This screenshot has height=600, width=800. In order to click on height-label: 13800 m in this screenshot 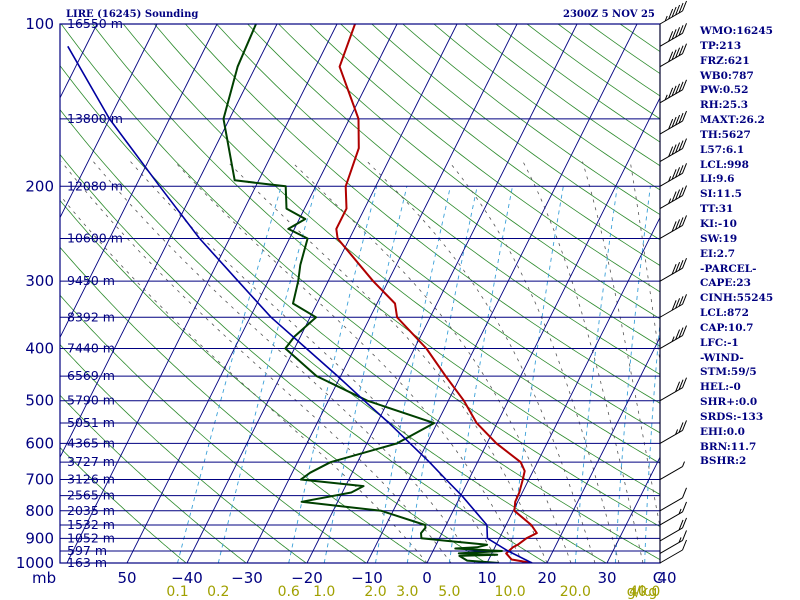, I will do `click(95, 118)`.